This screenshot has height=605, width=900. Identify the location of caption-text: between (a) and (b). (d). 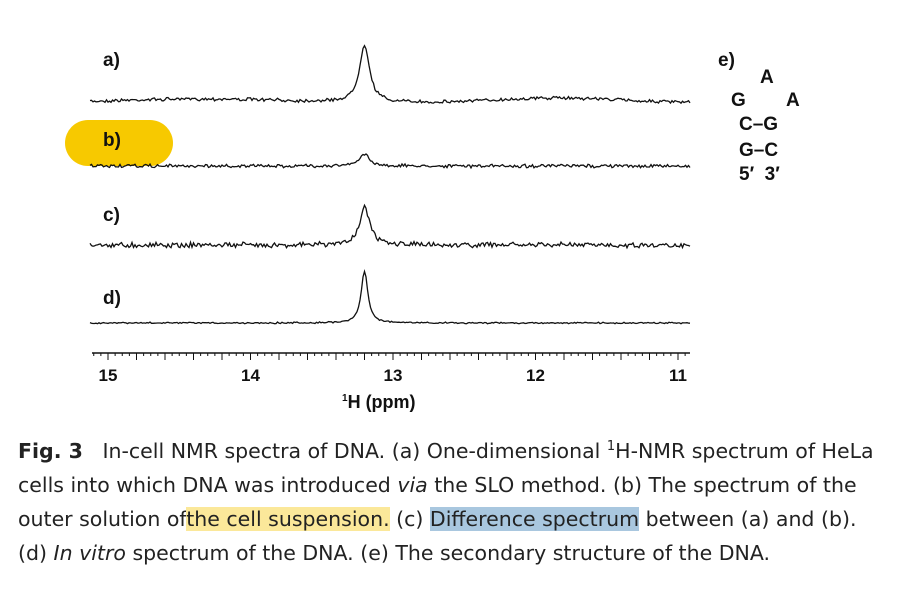
(437, 535).